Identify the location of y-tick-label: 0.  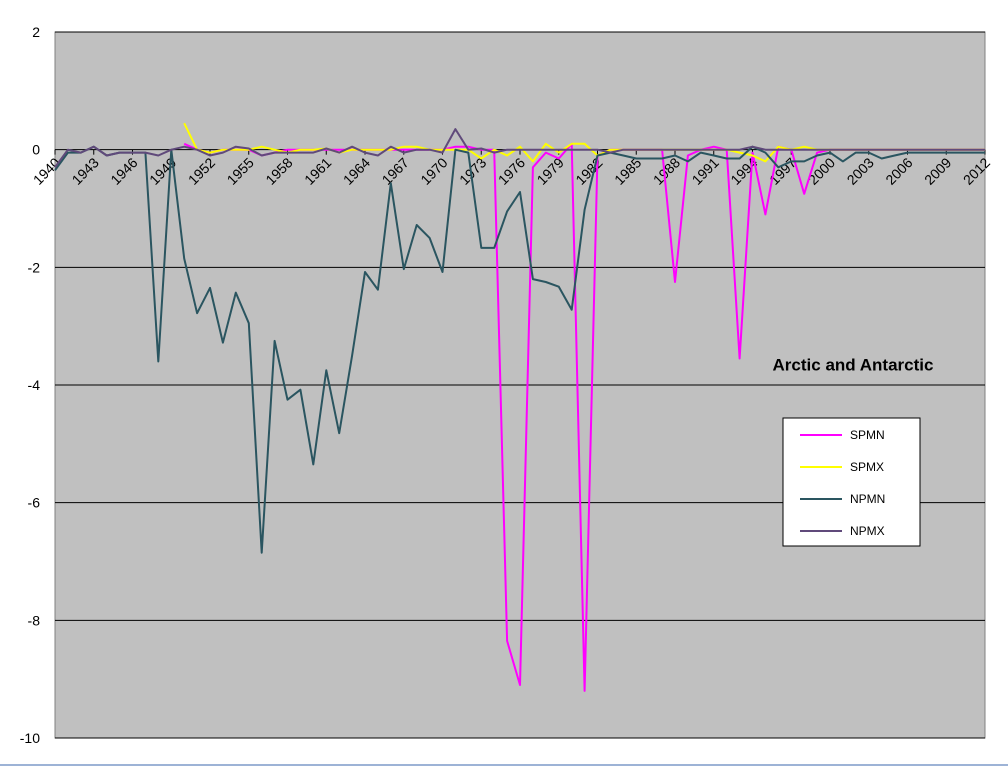
(36, 150).